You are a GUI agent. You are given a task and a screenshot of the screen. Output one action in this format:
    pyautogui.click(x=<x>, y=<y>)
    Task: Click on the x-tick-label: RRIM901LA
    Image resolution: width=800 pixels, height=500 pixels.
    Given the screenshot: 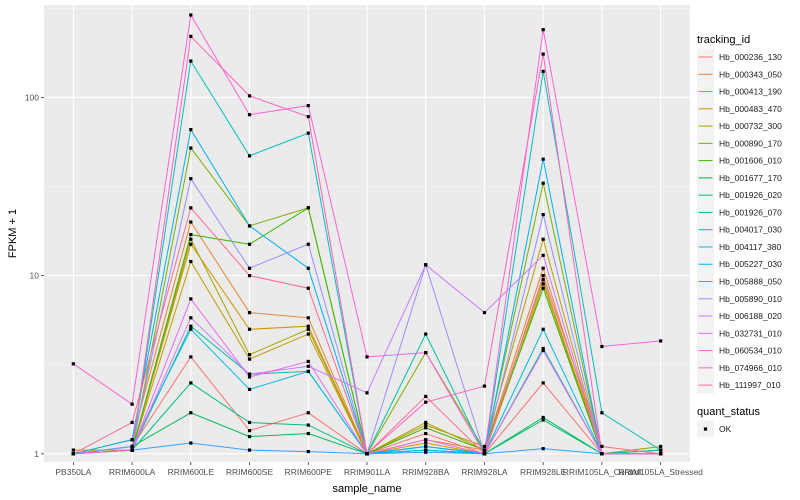 What is the action you would take?
    pyautogui.click(x=367, y=472)
    